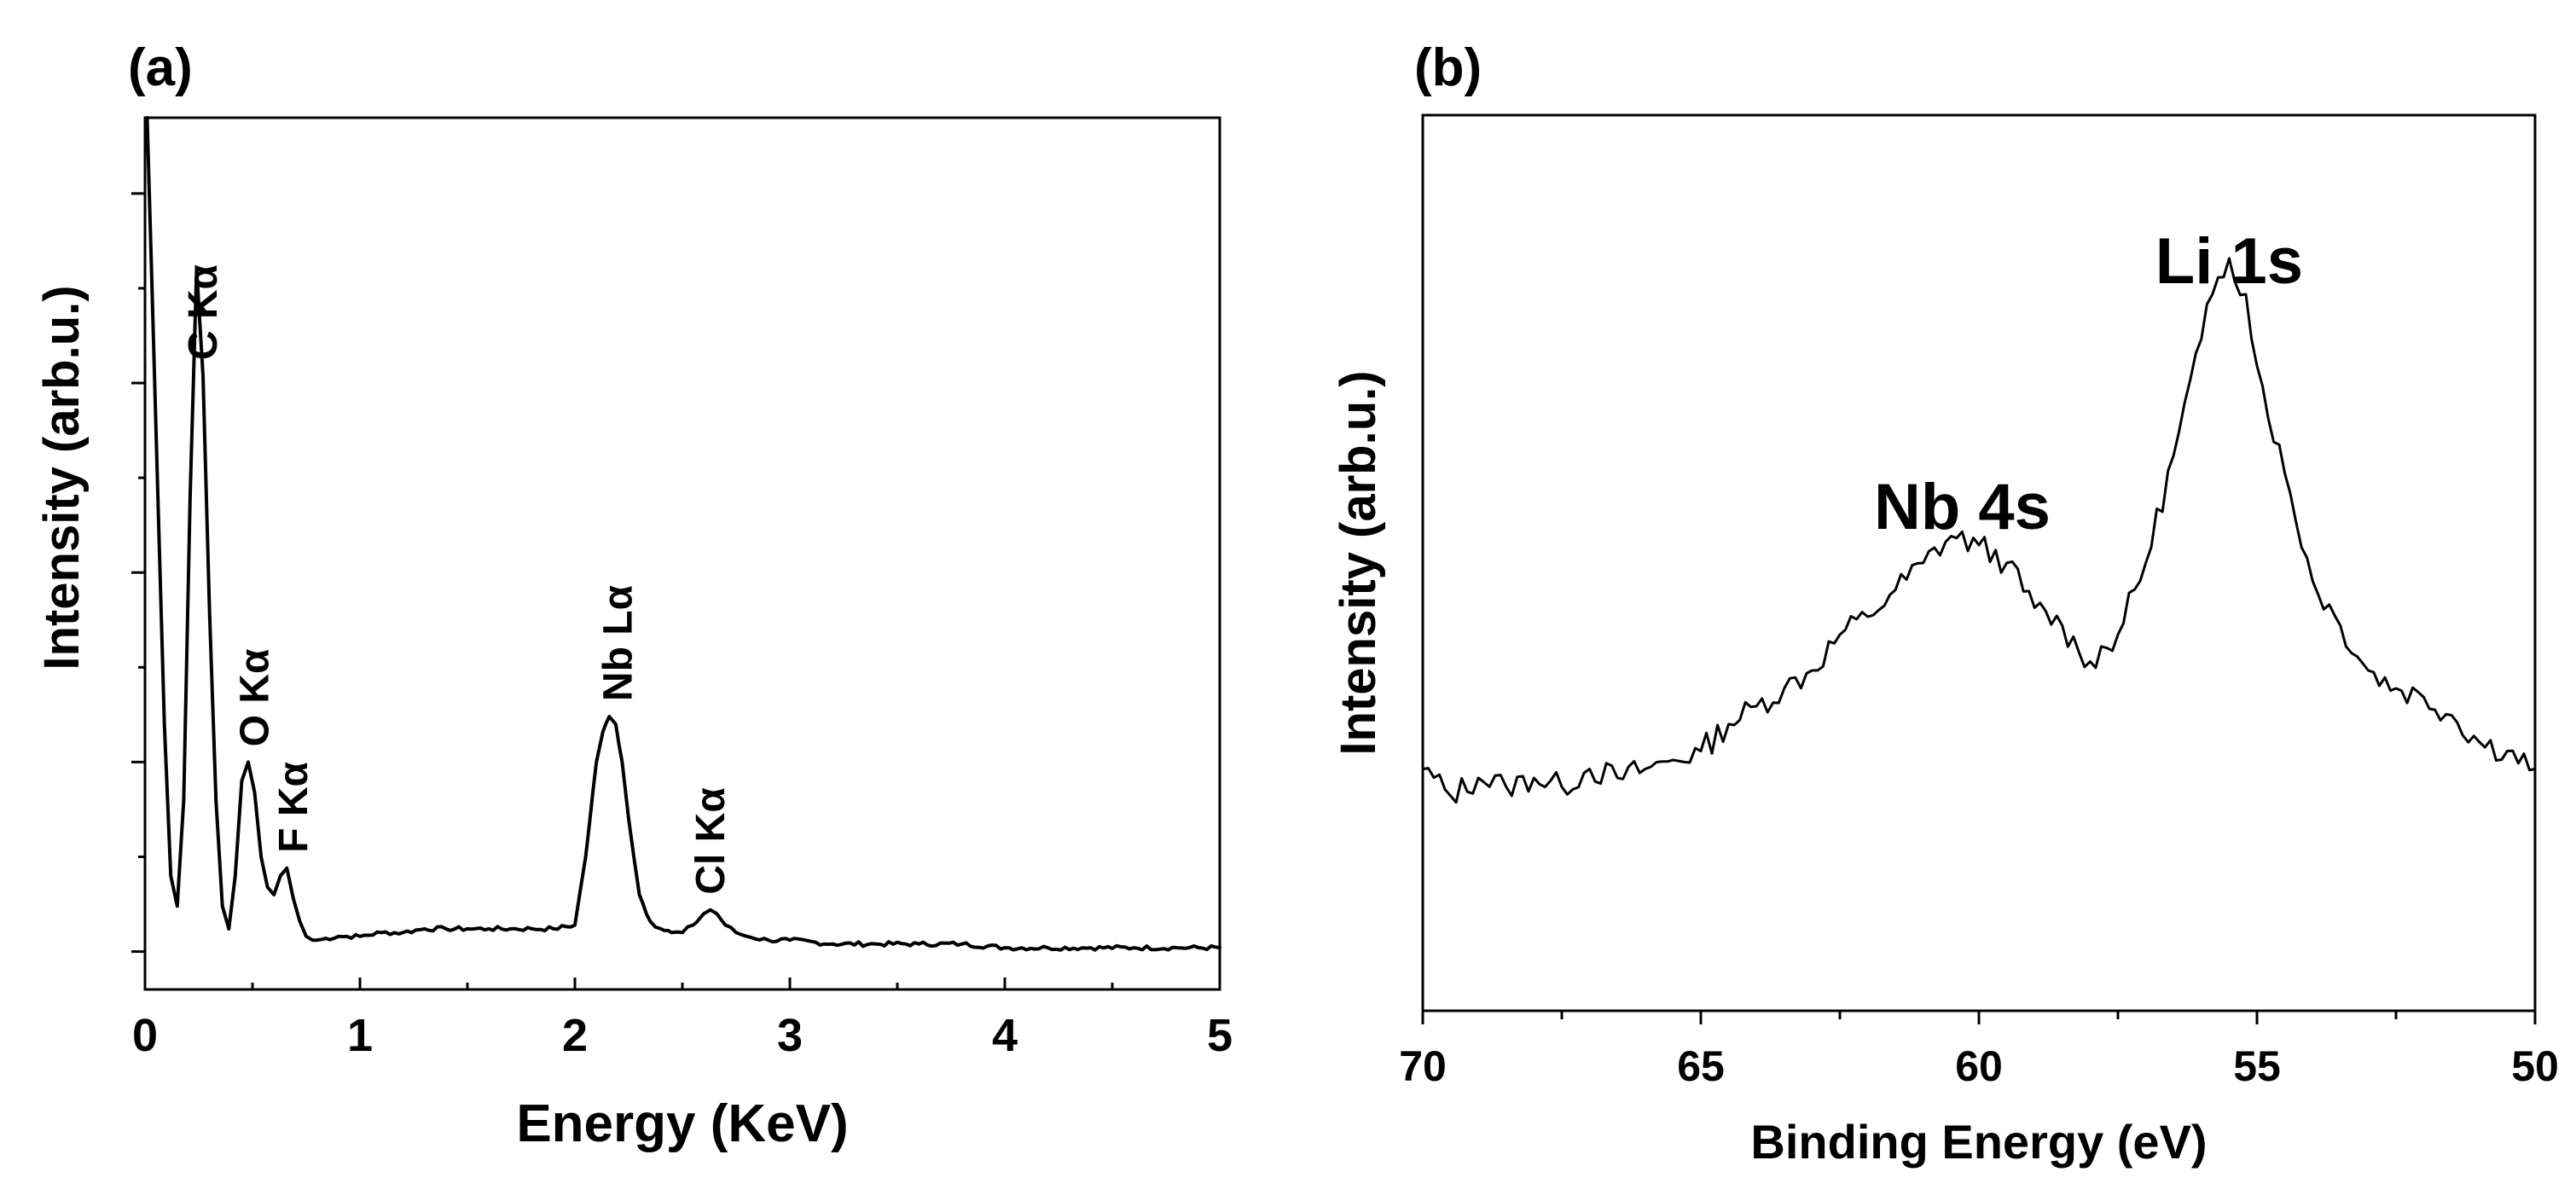 The image size is (2576, 1201). I want to click on panel-b-annotations: Nb 4s Li 1s, so click(2088, 384).